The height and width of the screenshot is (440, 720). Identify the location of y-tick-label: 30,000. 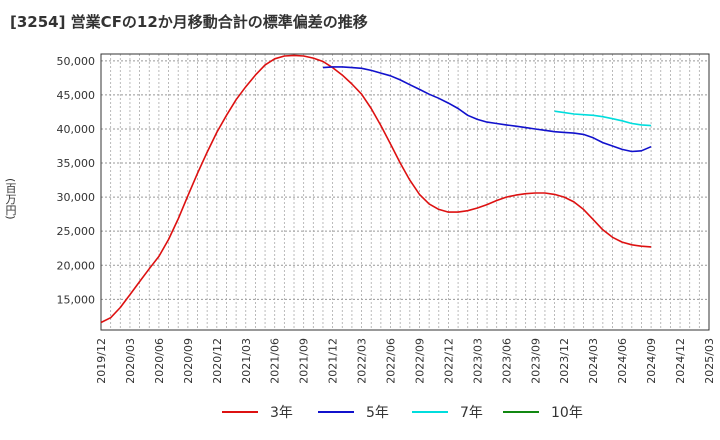
(76, 197).